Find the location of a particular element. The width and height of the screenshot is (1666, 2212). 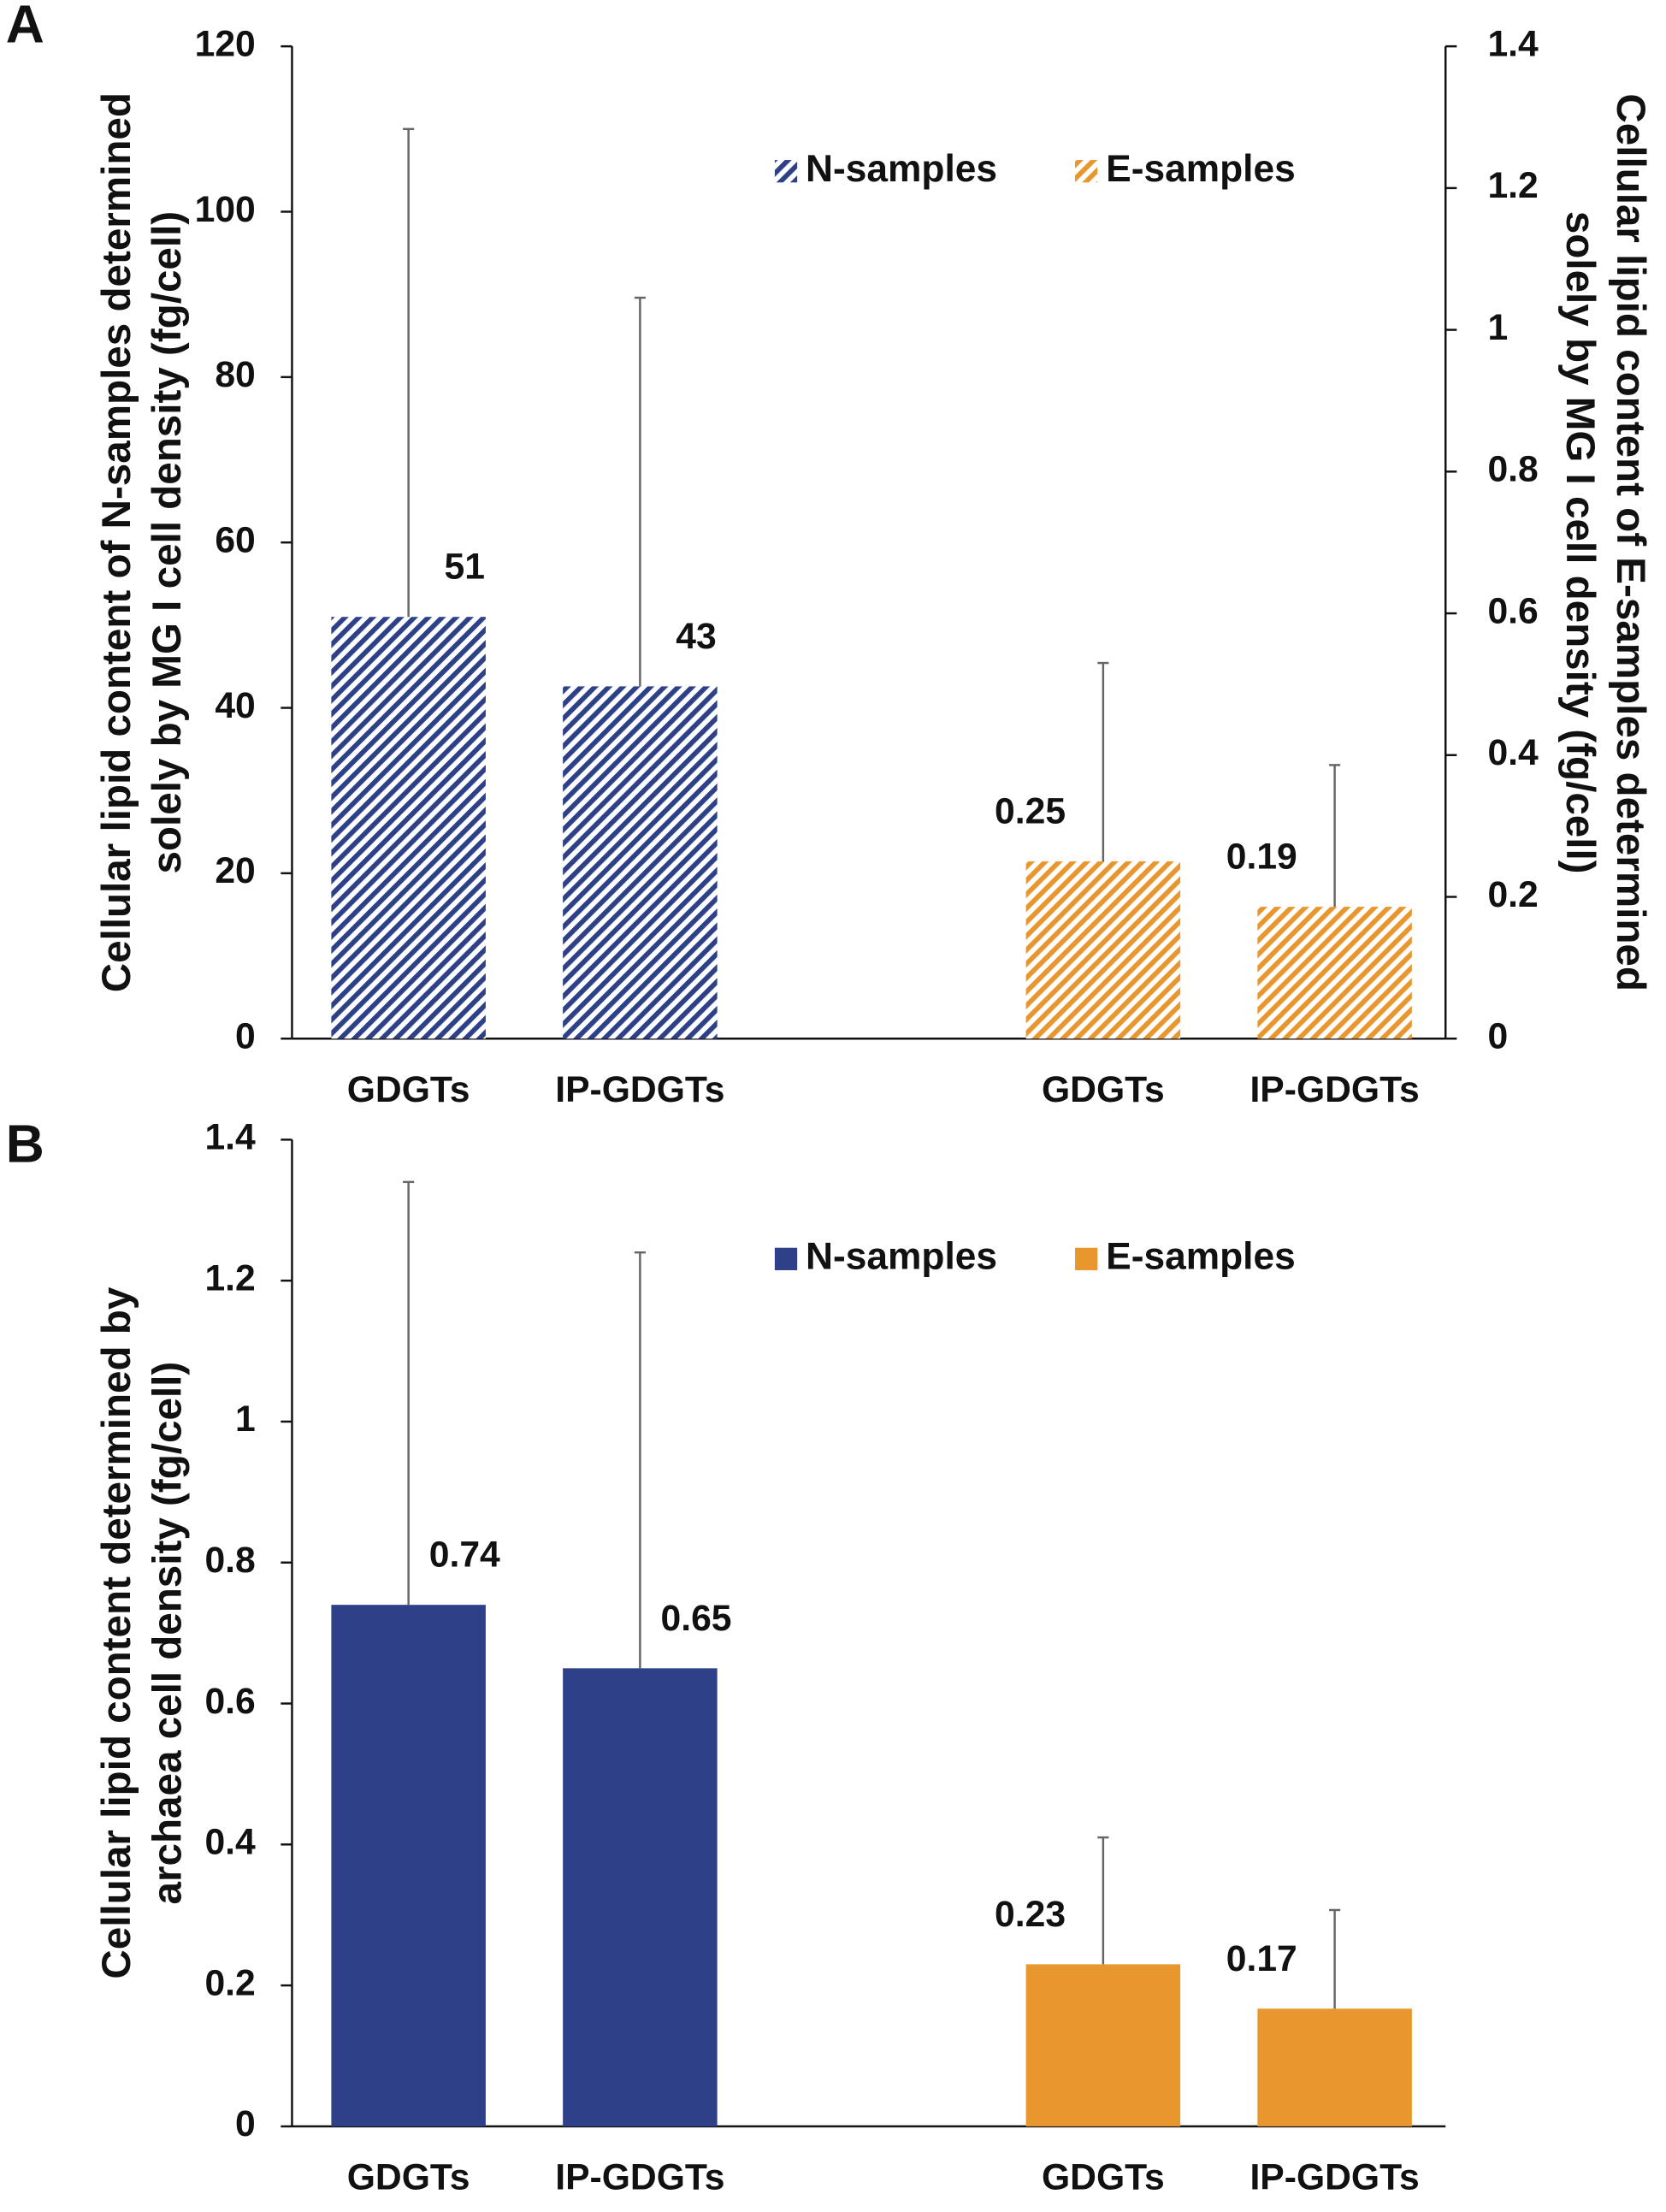

data-label: 0.17 is located at coordinates (1261, 1958).